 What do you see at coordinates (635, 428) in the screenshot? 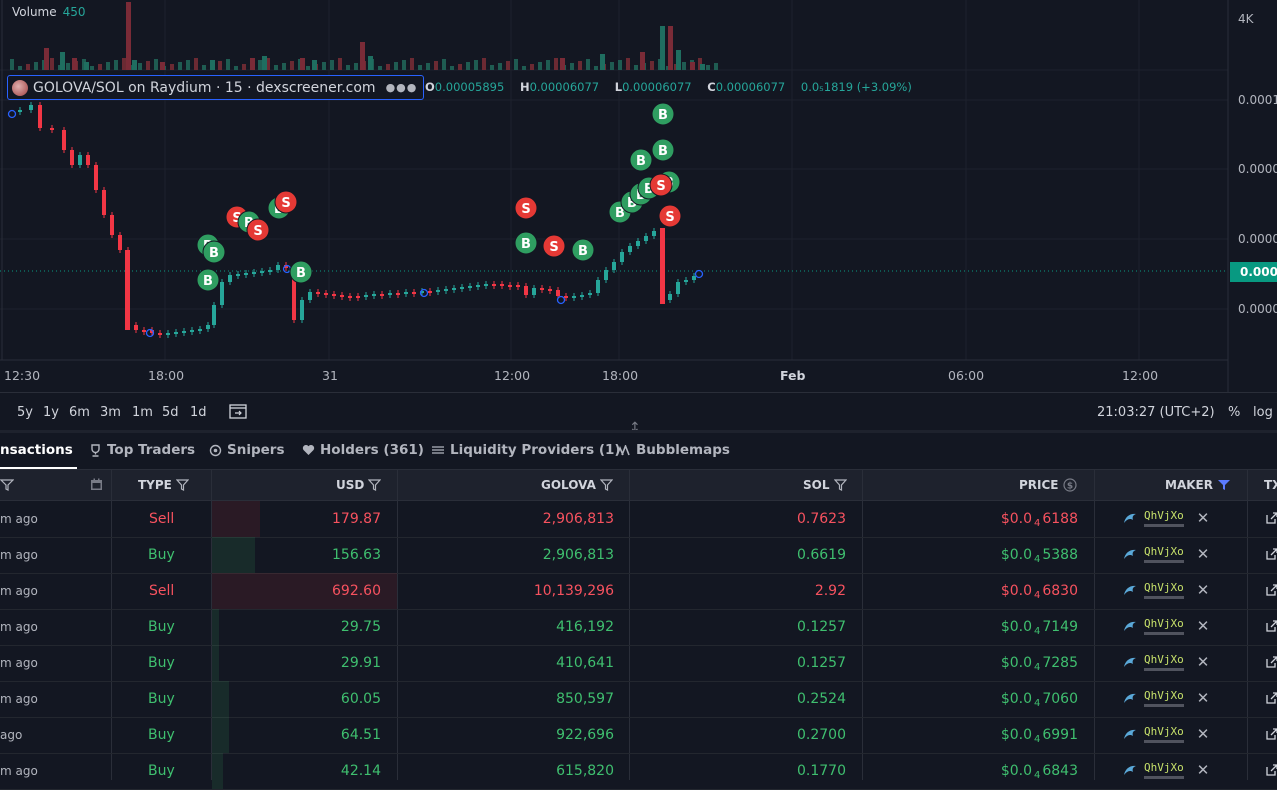
I see `resize-handle-icon: ↕` at bounding box center [635, 428].